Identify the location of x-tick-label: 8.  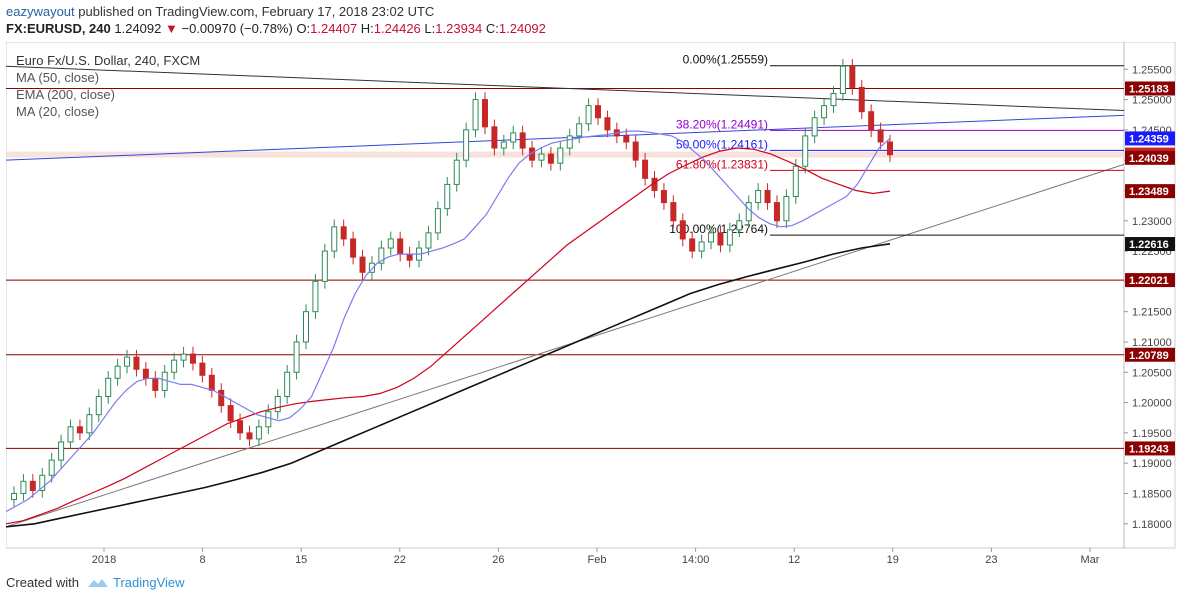
(203, 560).